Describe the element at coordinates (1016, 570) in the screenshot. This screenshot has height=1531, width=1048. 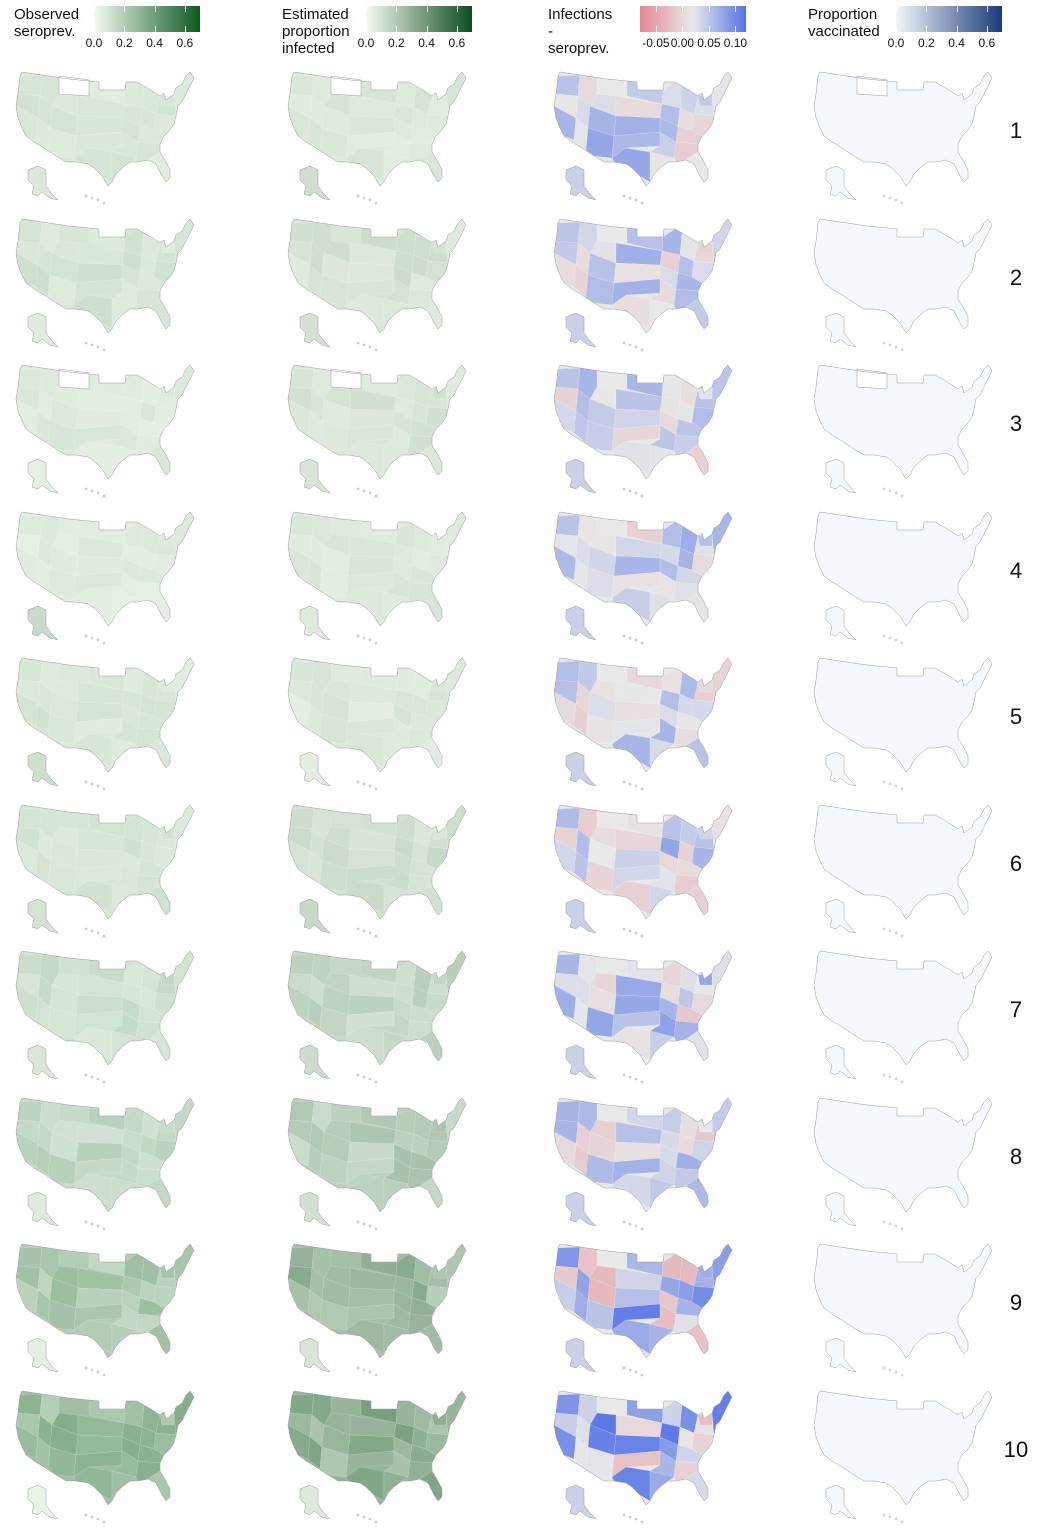
I see `row-number-label: 4` at that location.